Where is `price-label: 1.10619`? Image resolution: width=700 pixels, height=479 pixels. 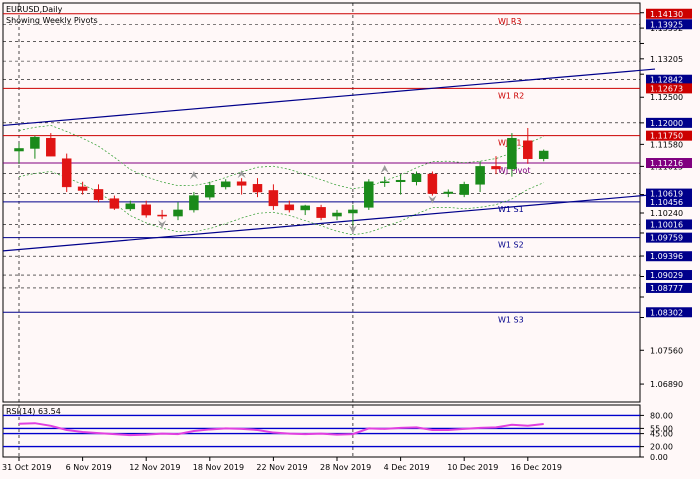 price-label: 1.10619 is located at coordinates (666, 194).